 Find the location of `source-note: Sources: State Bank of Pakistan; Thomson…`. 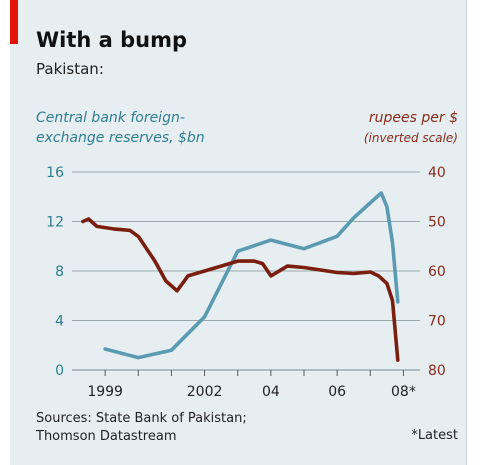

source-note: Sources: State Bank of Pakistan; Thomson… is located at coordinates (141, 428).